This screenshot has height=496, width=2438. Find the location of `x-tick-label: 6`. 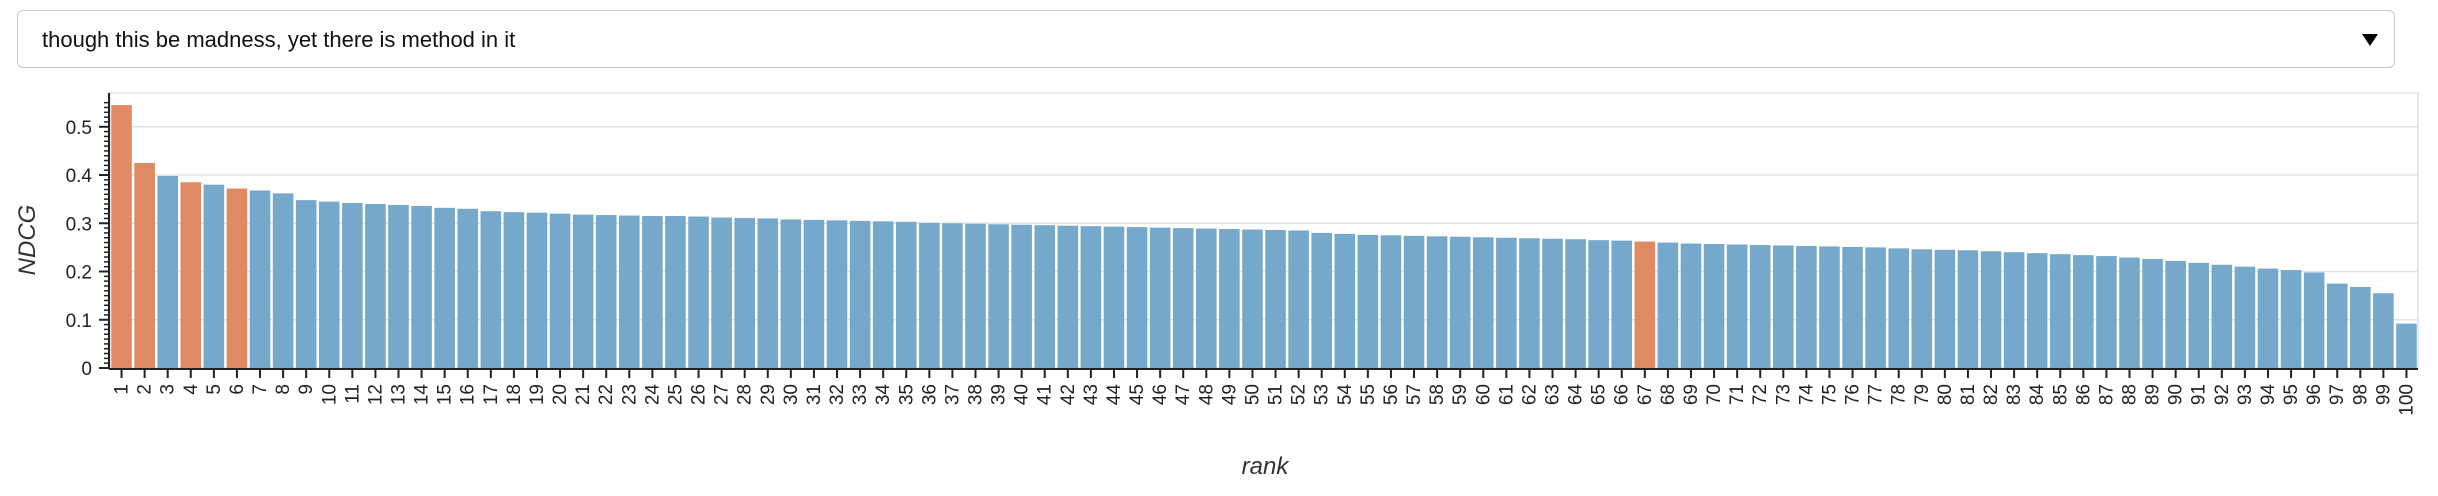

x-tick-label: 6 is located at coordinates (237, 389).